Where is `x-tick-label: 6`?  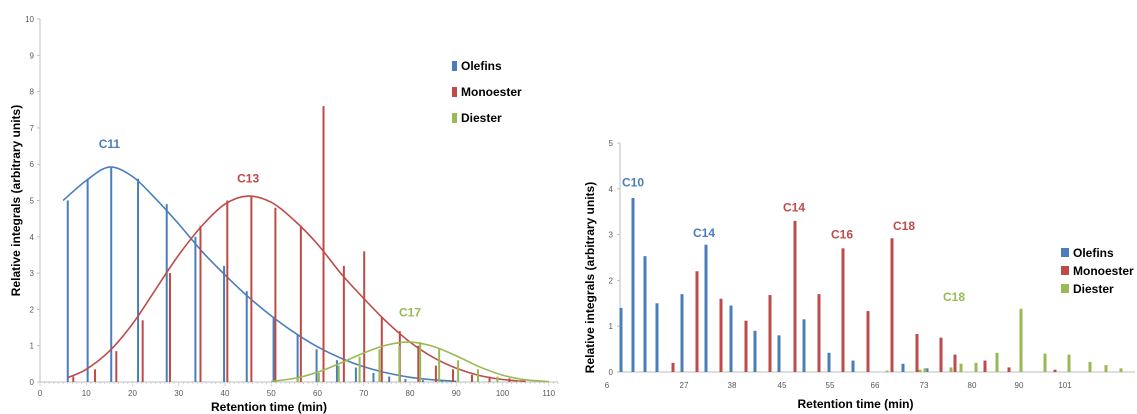
x-tick-label: 6 is located at coordinates (607, 385).